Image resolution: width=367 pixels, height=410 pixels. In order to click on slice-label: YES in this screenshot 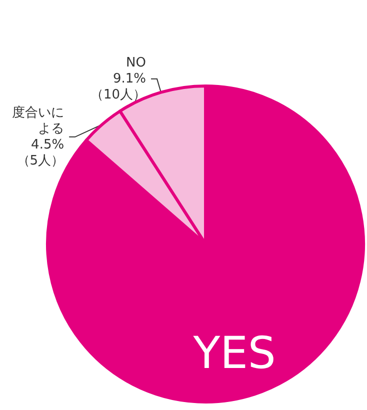, I will do `click(234, 354)`.